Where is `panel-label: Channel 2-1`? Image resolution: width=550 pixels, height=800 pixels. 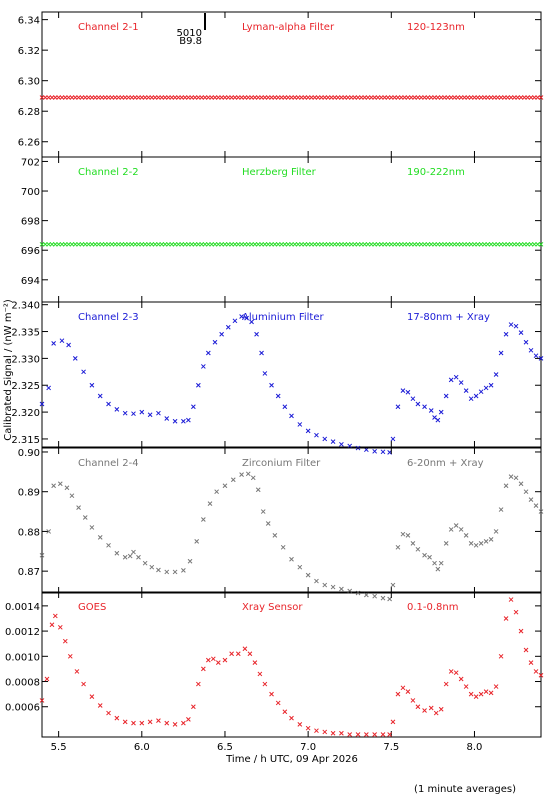 panel-label: Channel 2-1 is located at coordinates (108, 27).